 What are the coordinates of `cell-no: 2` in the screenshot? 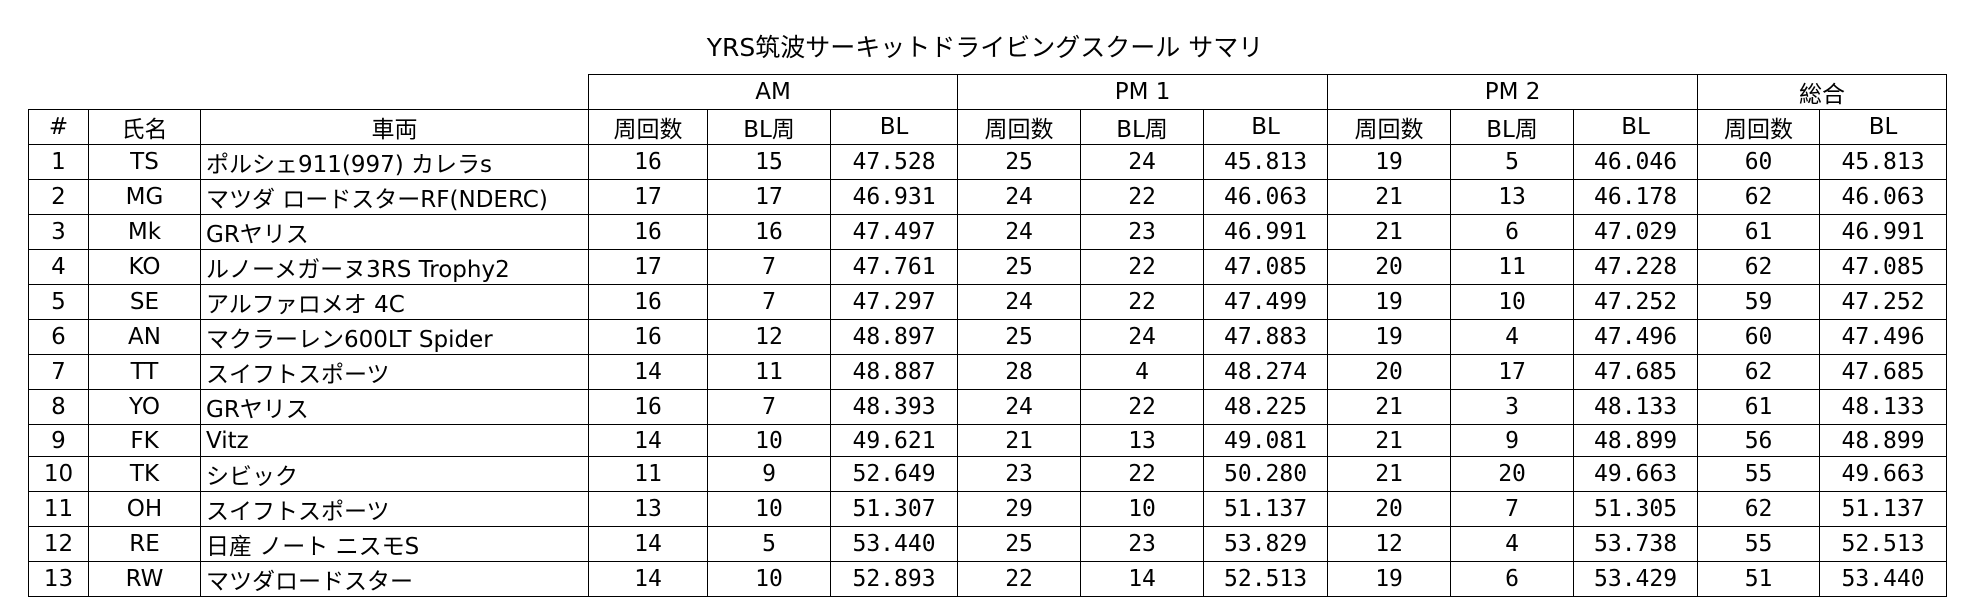 It's located at (58, 197).